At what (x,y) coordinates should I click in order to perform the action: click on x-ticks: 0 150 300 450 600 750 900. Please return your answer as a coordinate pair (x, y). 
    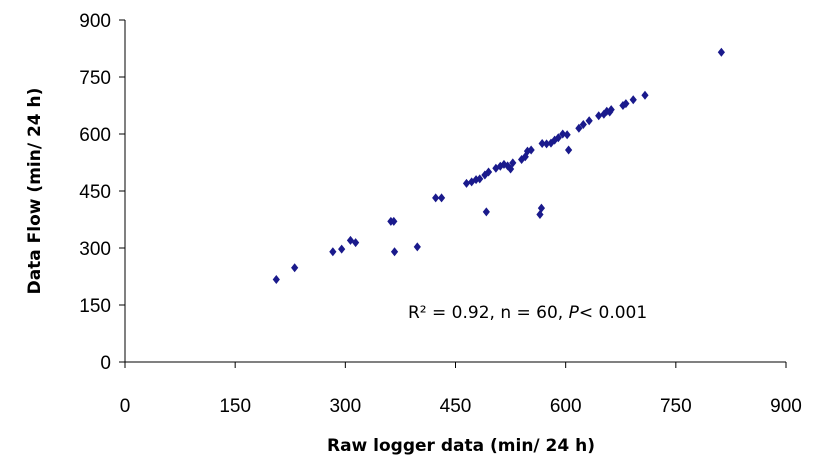
    Looking at the image, I should click on (461, 389).